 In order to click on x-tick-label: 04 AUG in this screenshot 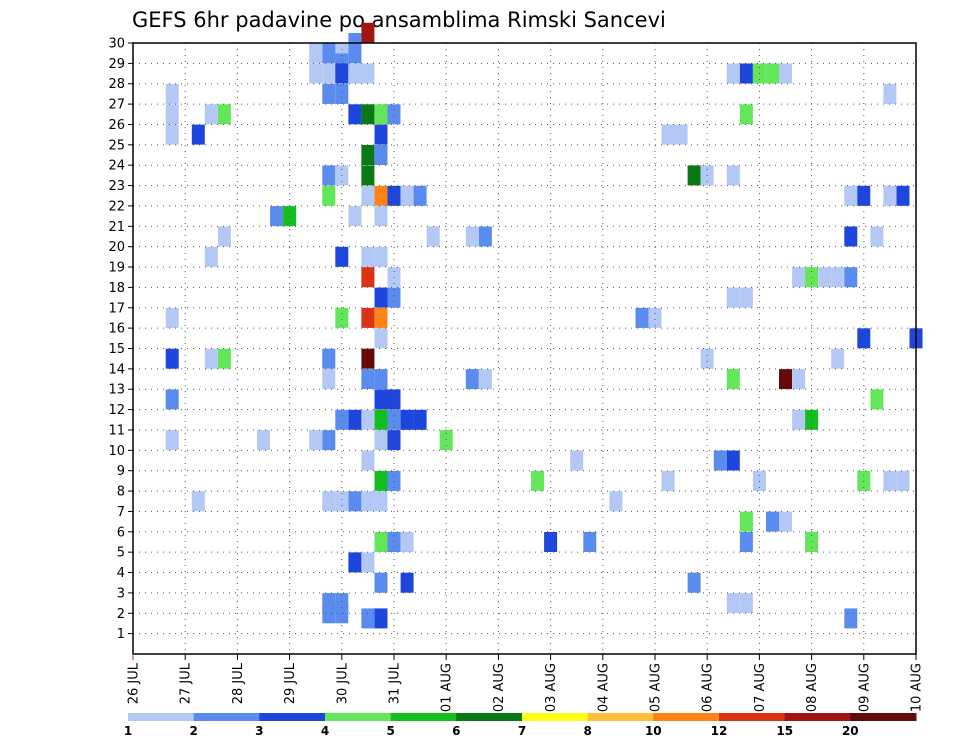, I will do `click(603, 687)`.